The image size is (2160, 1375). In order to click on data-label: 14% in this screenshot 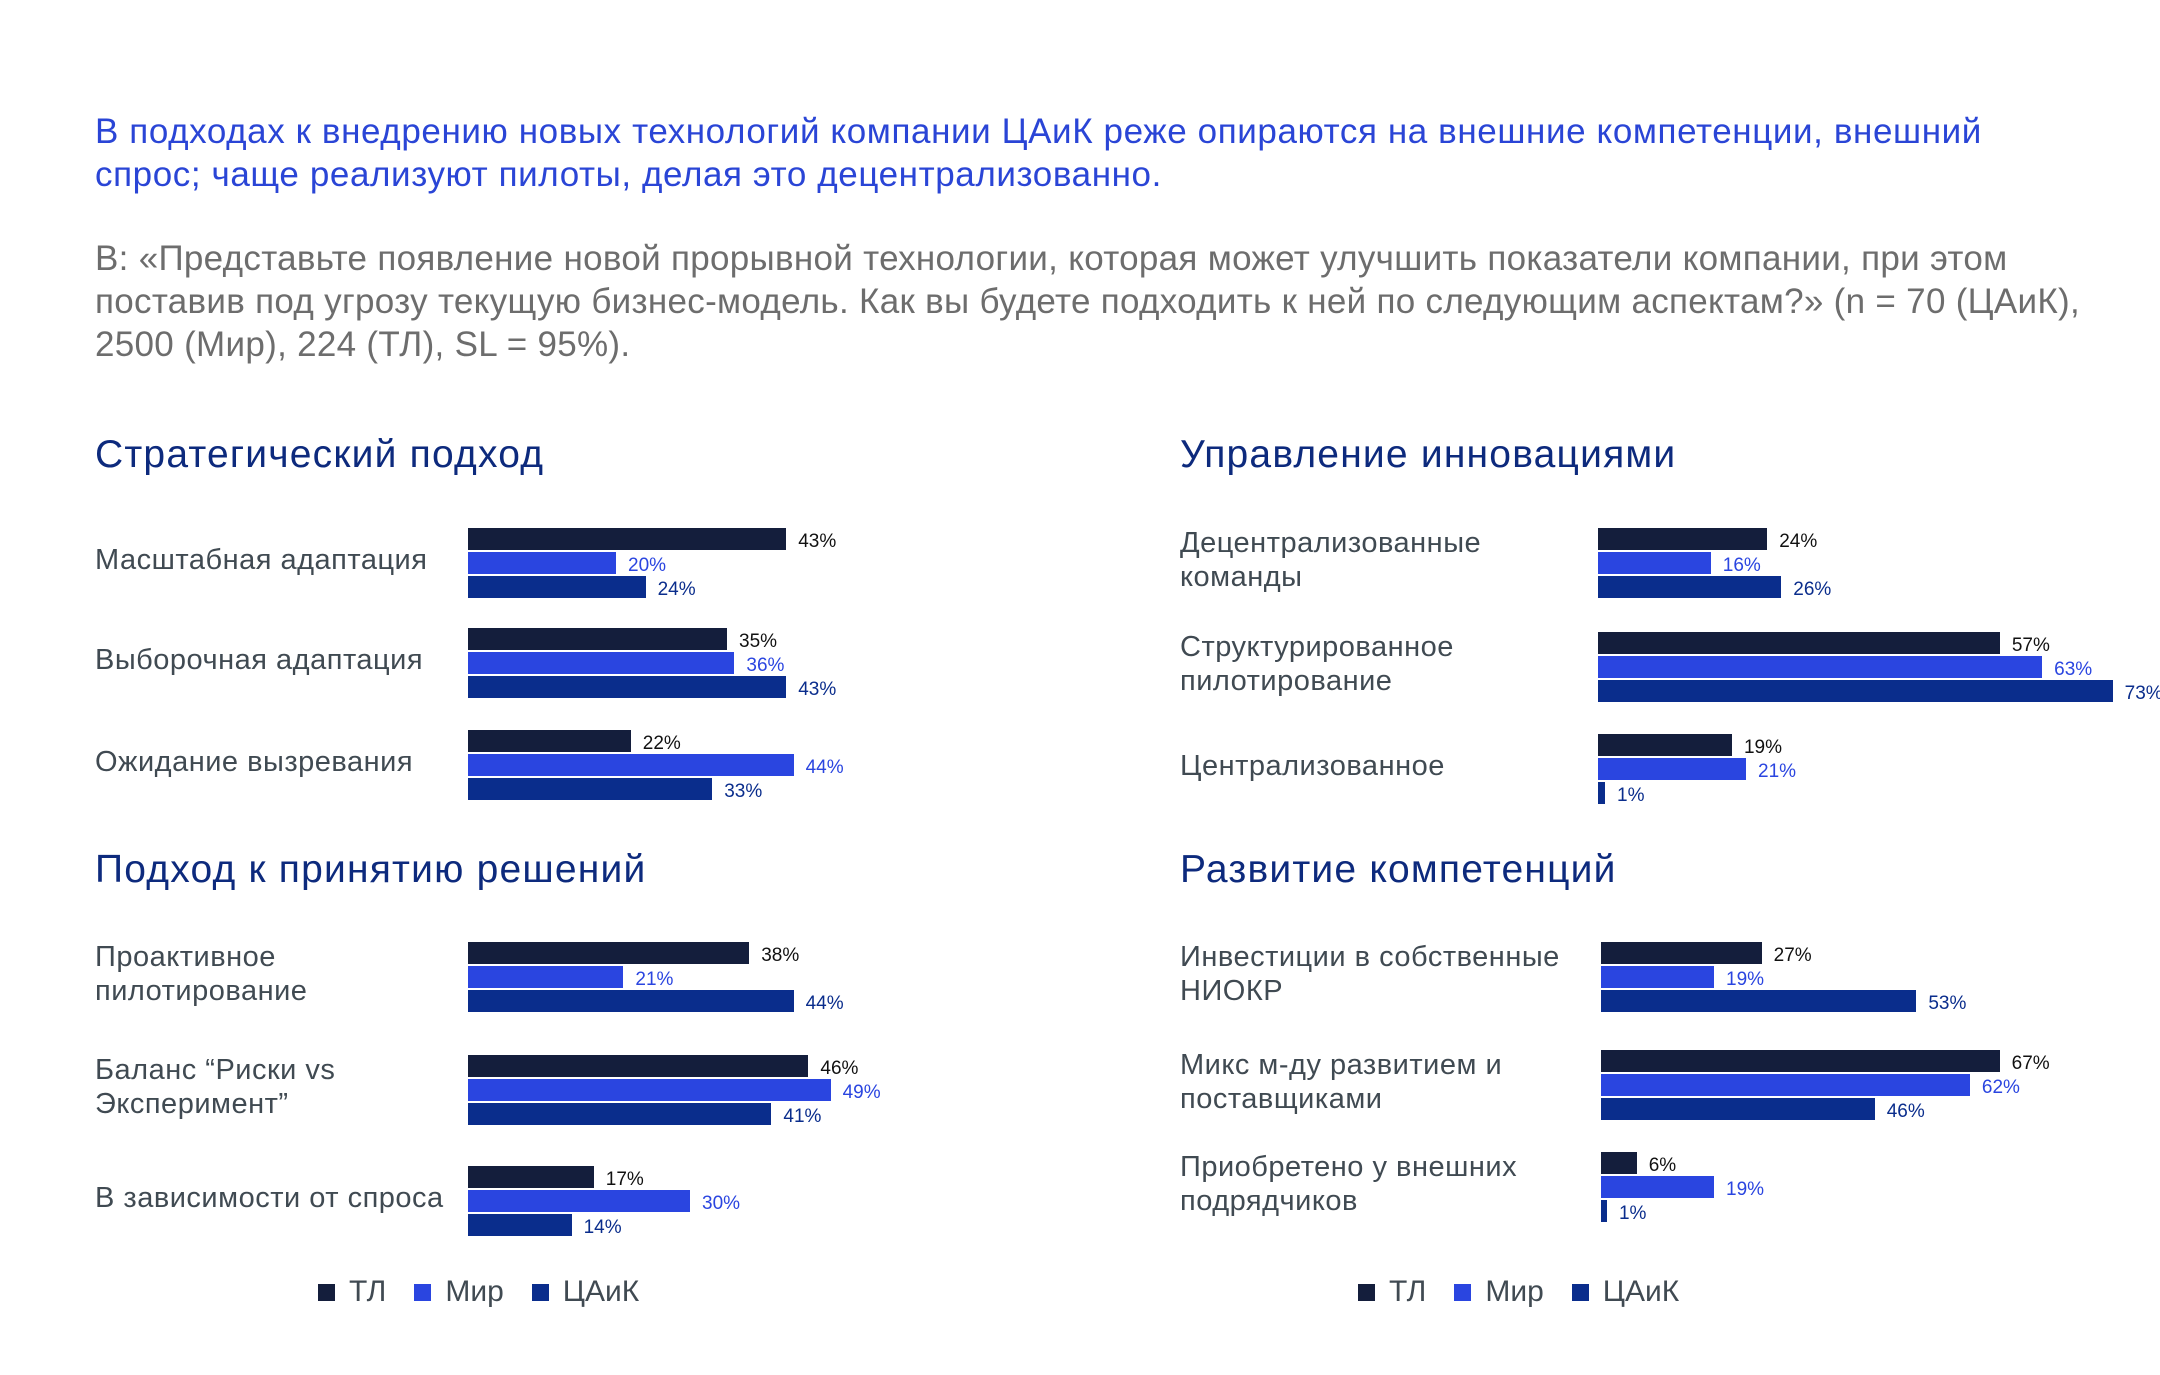, I will do `click(602, 1227)`.